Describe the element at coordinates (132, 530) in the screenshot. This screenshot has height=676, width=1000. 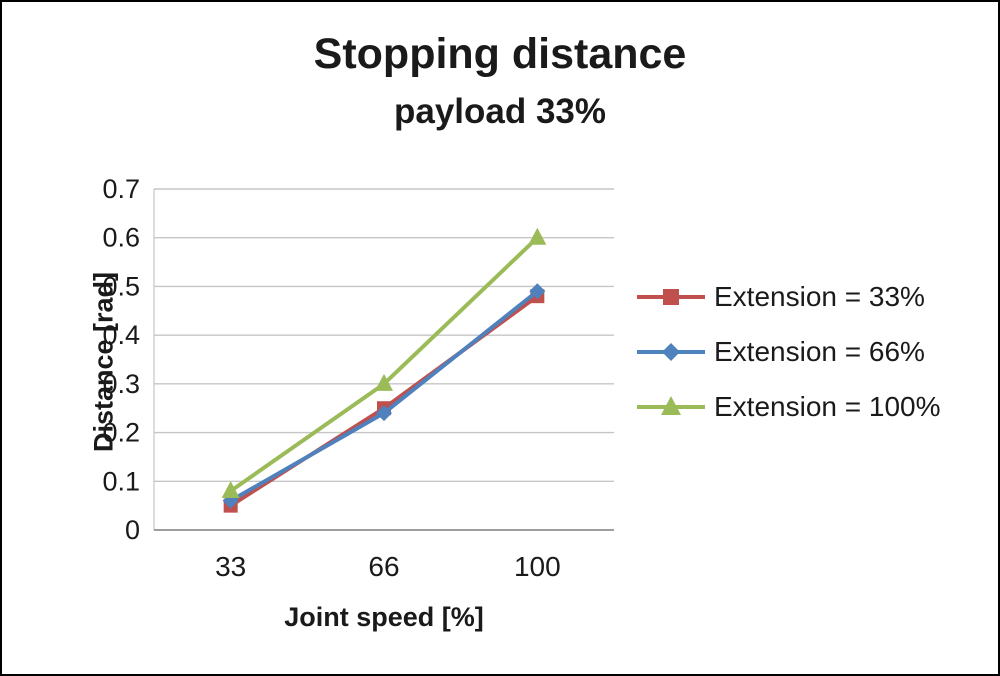
I see `y-tick-label: 0` at that location.